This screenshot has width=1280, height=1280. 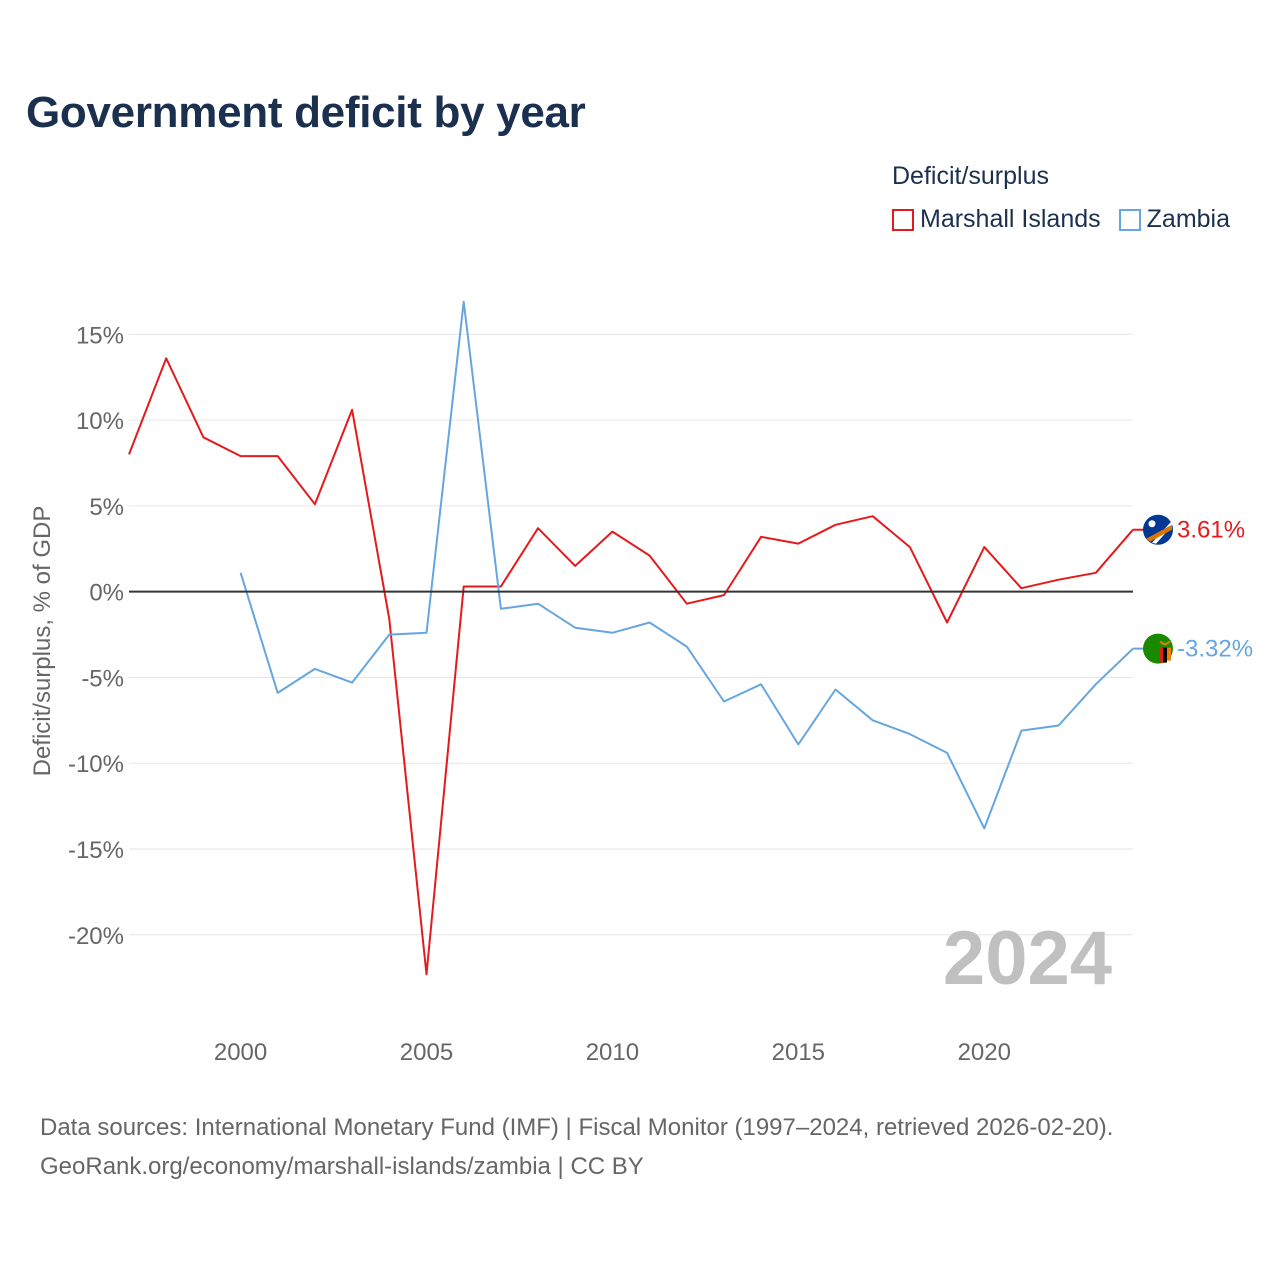 I want to click on legend-item-zambia: Zambia, so click(x=1174, y=219).